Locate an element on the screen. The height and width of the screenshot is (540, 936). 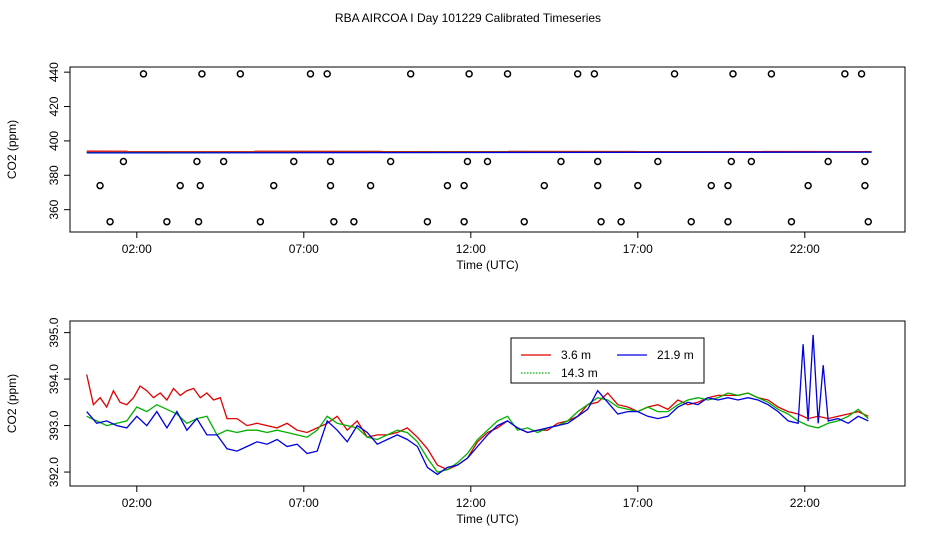
y-tick-label: 440 is located at coordinates (54, 72).